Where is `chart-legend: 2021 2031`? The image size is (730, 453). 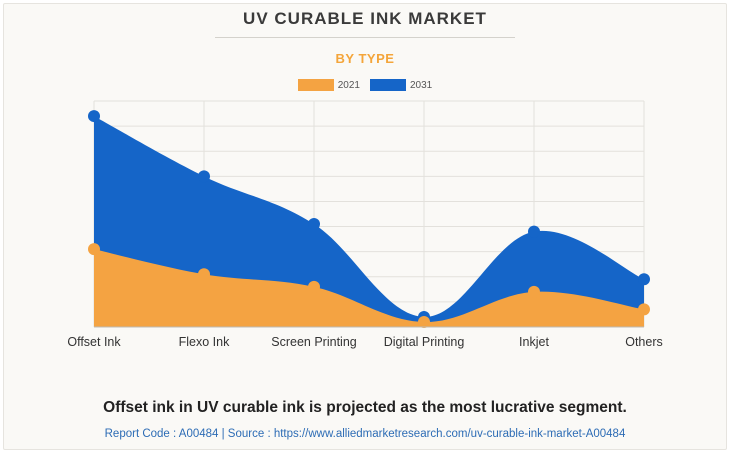 chart-legend: 2021 2031 is located at coordinates (365, 85).